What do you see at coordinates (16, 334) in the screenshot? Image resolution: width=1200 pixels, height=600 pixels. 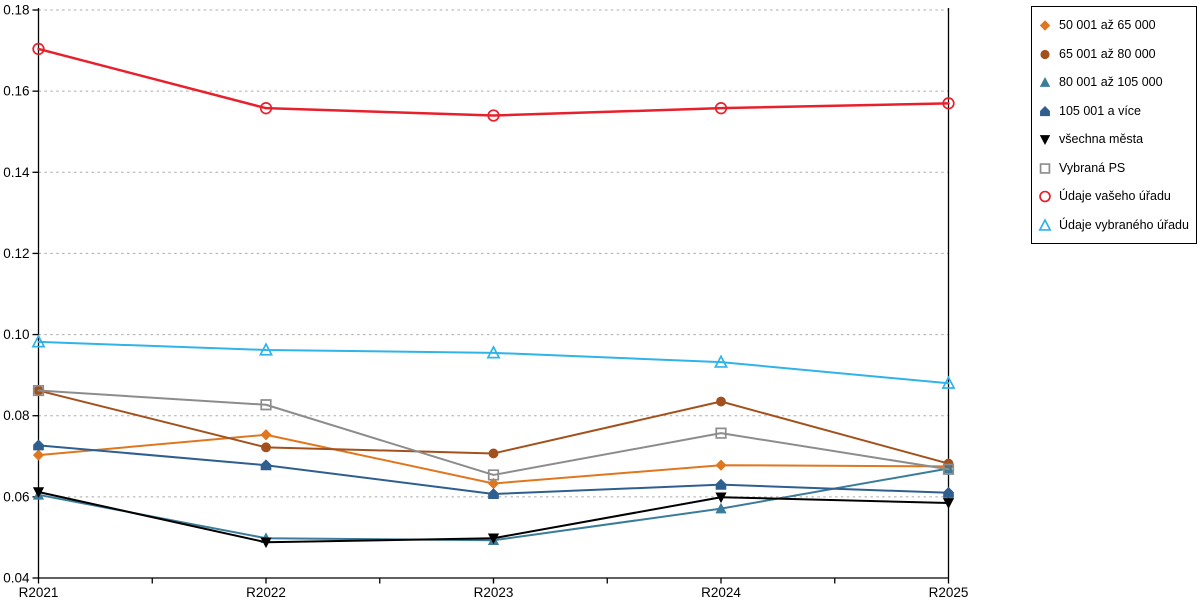 I see `y-axis-label: 0.10` at bounding box center [16, 334].